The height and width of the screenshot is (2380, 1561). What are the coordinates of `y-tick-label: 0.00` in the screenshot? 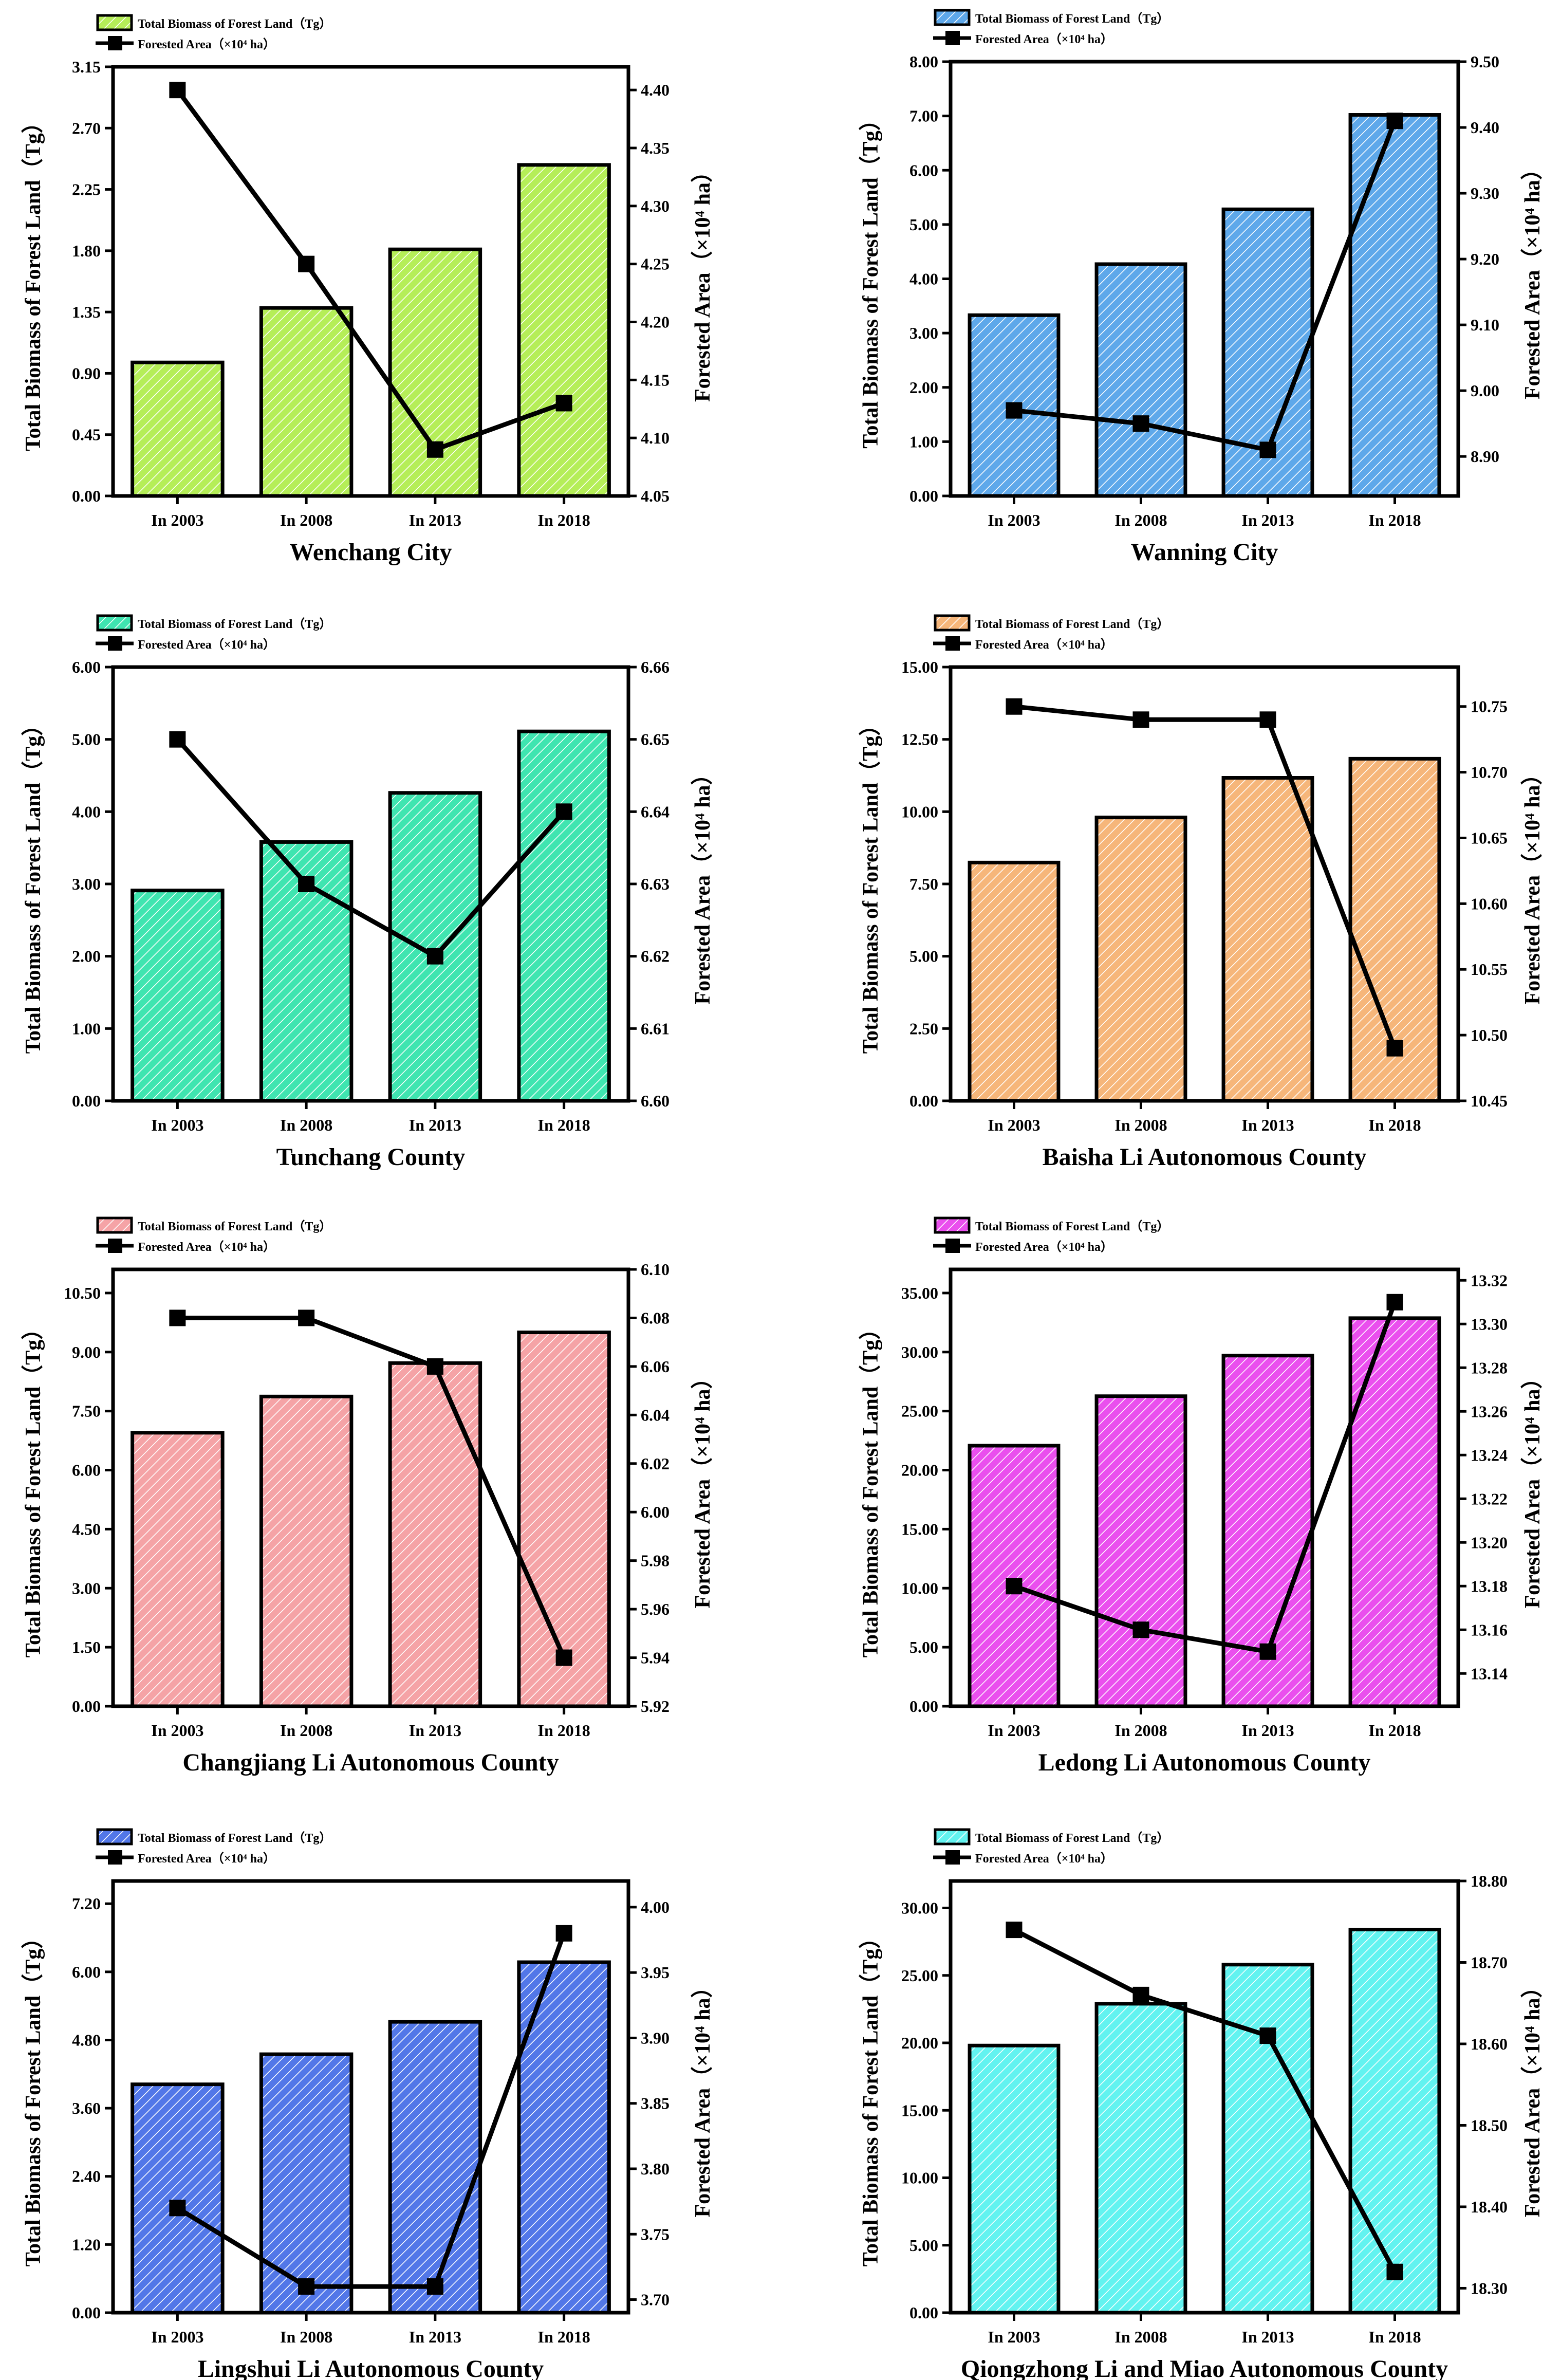 It's located at (87, 1101).